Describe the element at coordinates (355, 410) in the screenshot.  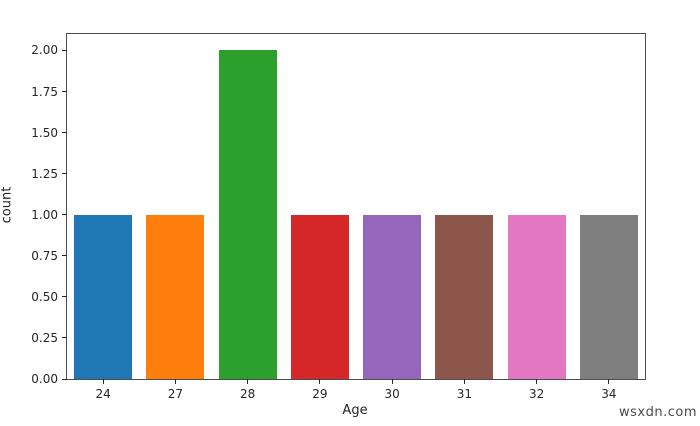
I see `x-axis-label: Age` at that location.